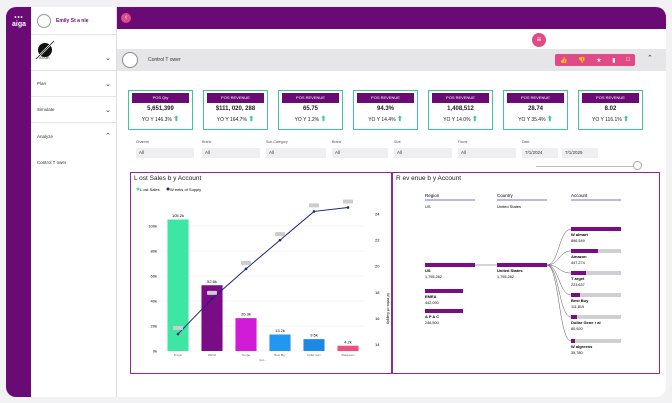 The width and height of the screenshot is (672, 403). I want to click on kpi-yoy-text: YO Y 1.2%, so click(307, 120).